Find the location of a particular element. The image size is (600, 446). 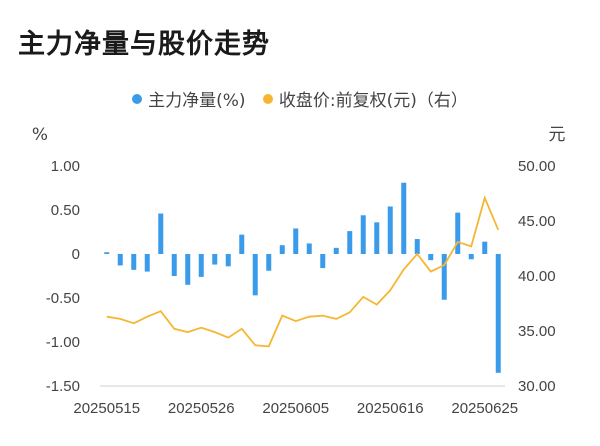

left-axis: 1.00 0.50 0 -0.50 -1.00 -1.50 is located at coordinates (63, 276).